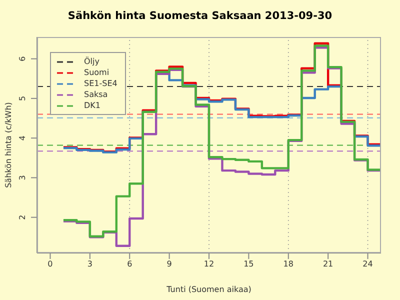  What do you see at coordinates (22, 98) in the screenshot?
I see `y-tick-label: 5` at bounding box center [22, 98].